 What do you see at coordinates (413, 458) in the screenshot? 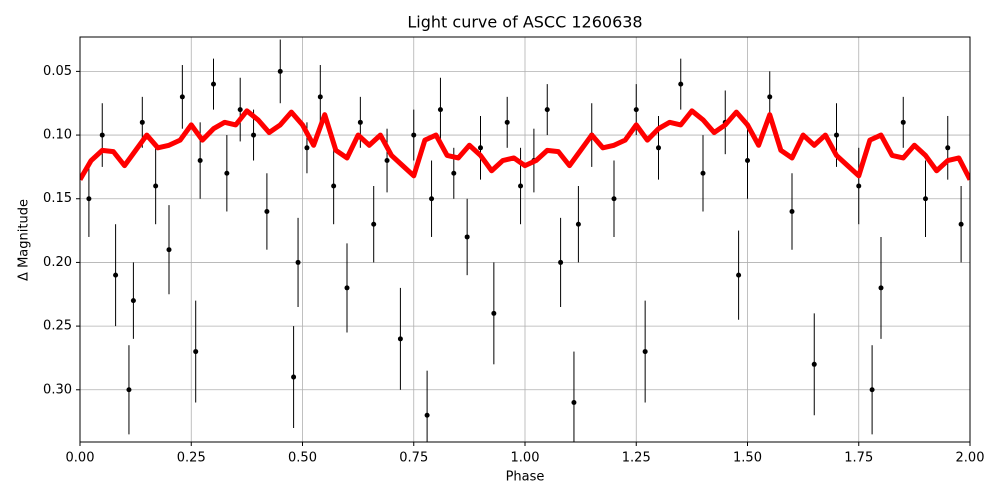
I see `x-tick-label: 0.75` at bounding box center [413, 458].